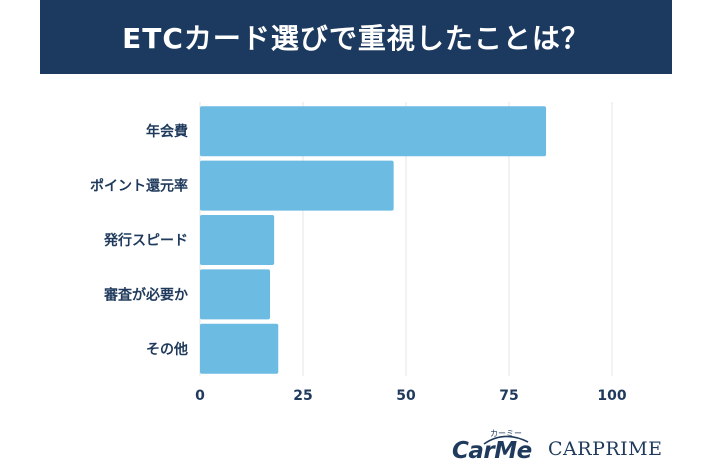  Describe the element at coordinates (167, 131) in the screenshot. I see `category-label: 年会費` at that location.